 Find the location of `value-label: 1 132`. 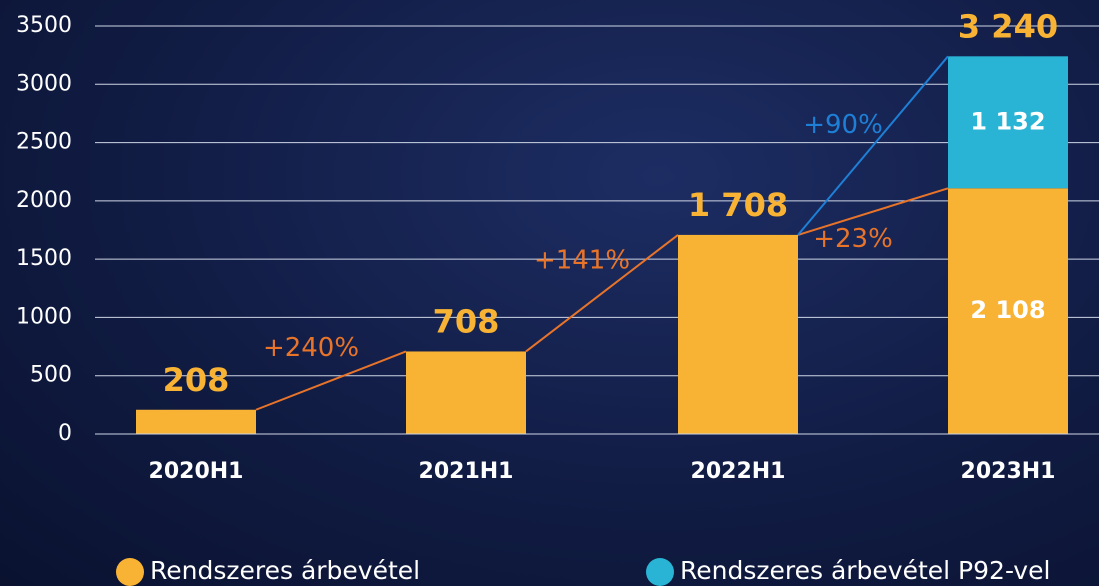

value-label: 1 132 is located at coordinates (1007, 121).